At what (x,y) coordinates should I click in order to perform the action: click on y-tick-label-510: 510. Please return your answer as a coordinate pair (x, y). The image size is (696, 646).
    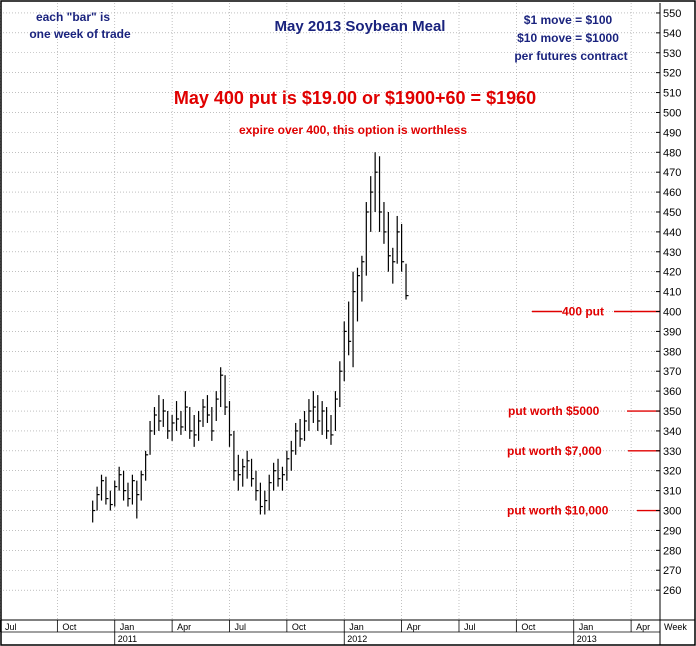
    Looking at the image, I should click on (672, 94).